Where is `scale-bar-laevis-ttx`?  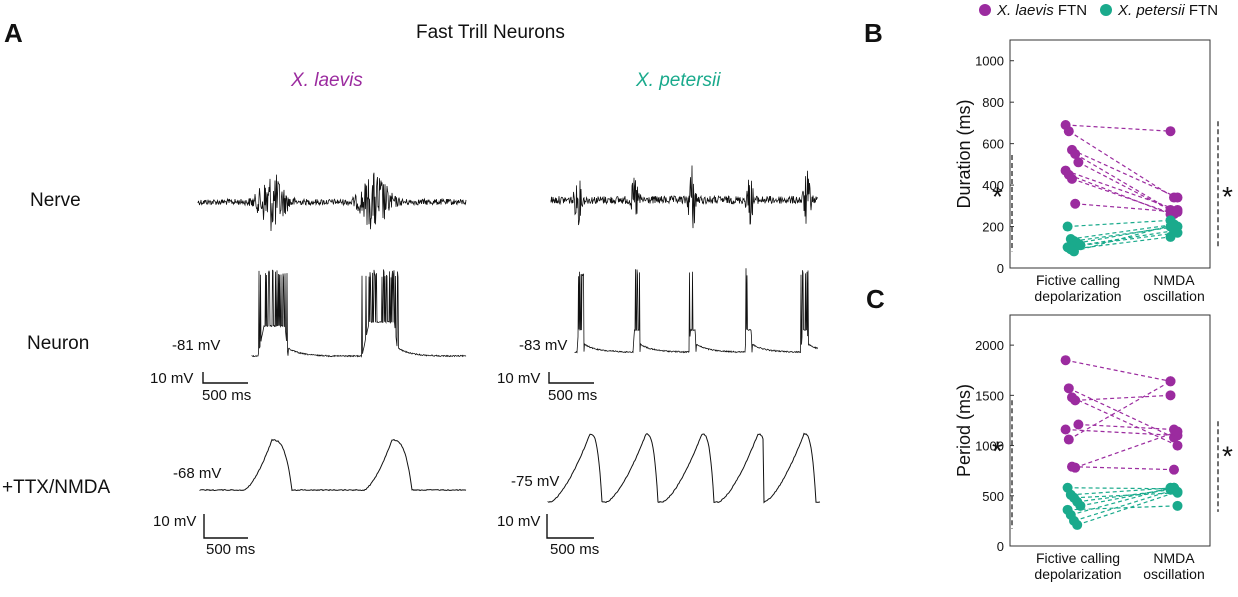 scale-bar-laevis-ttx is located at coordinates (226, 526).